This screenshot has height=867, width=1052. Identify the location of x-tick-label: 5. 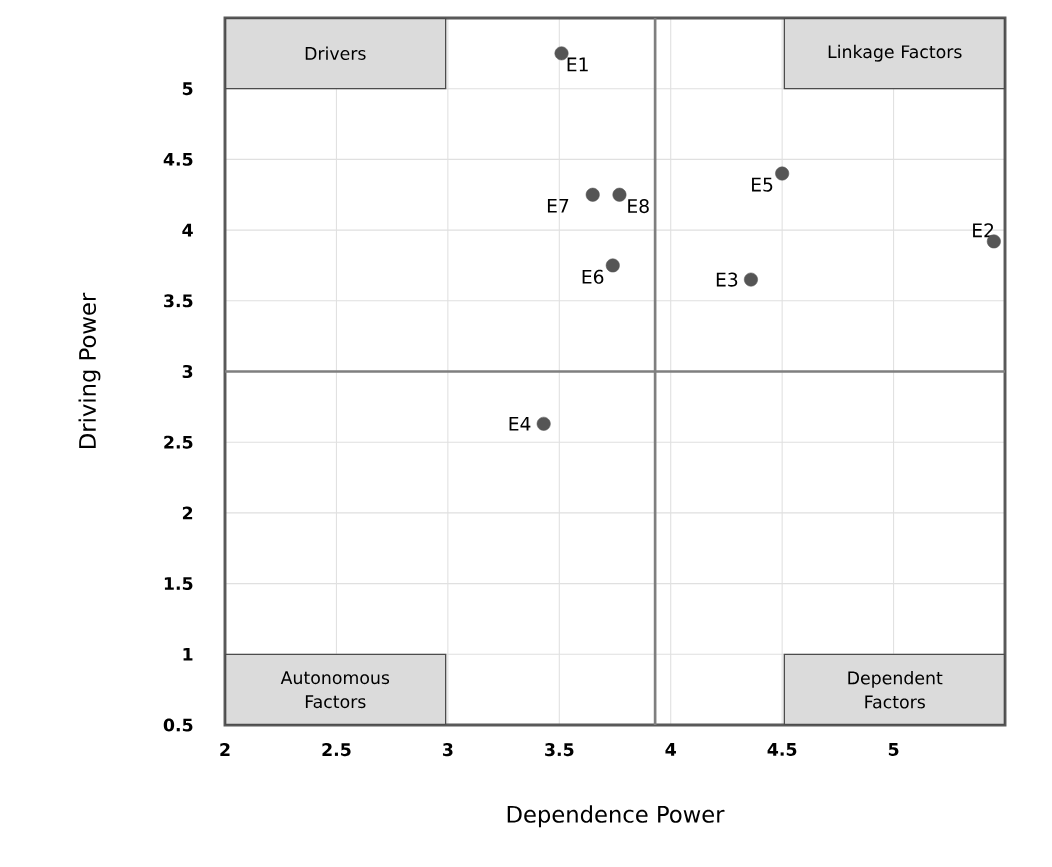
(893, 749).